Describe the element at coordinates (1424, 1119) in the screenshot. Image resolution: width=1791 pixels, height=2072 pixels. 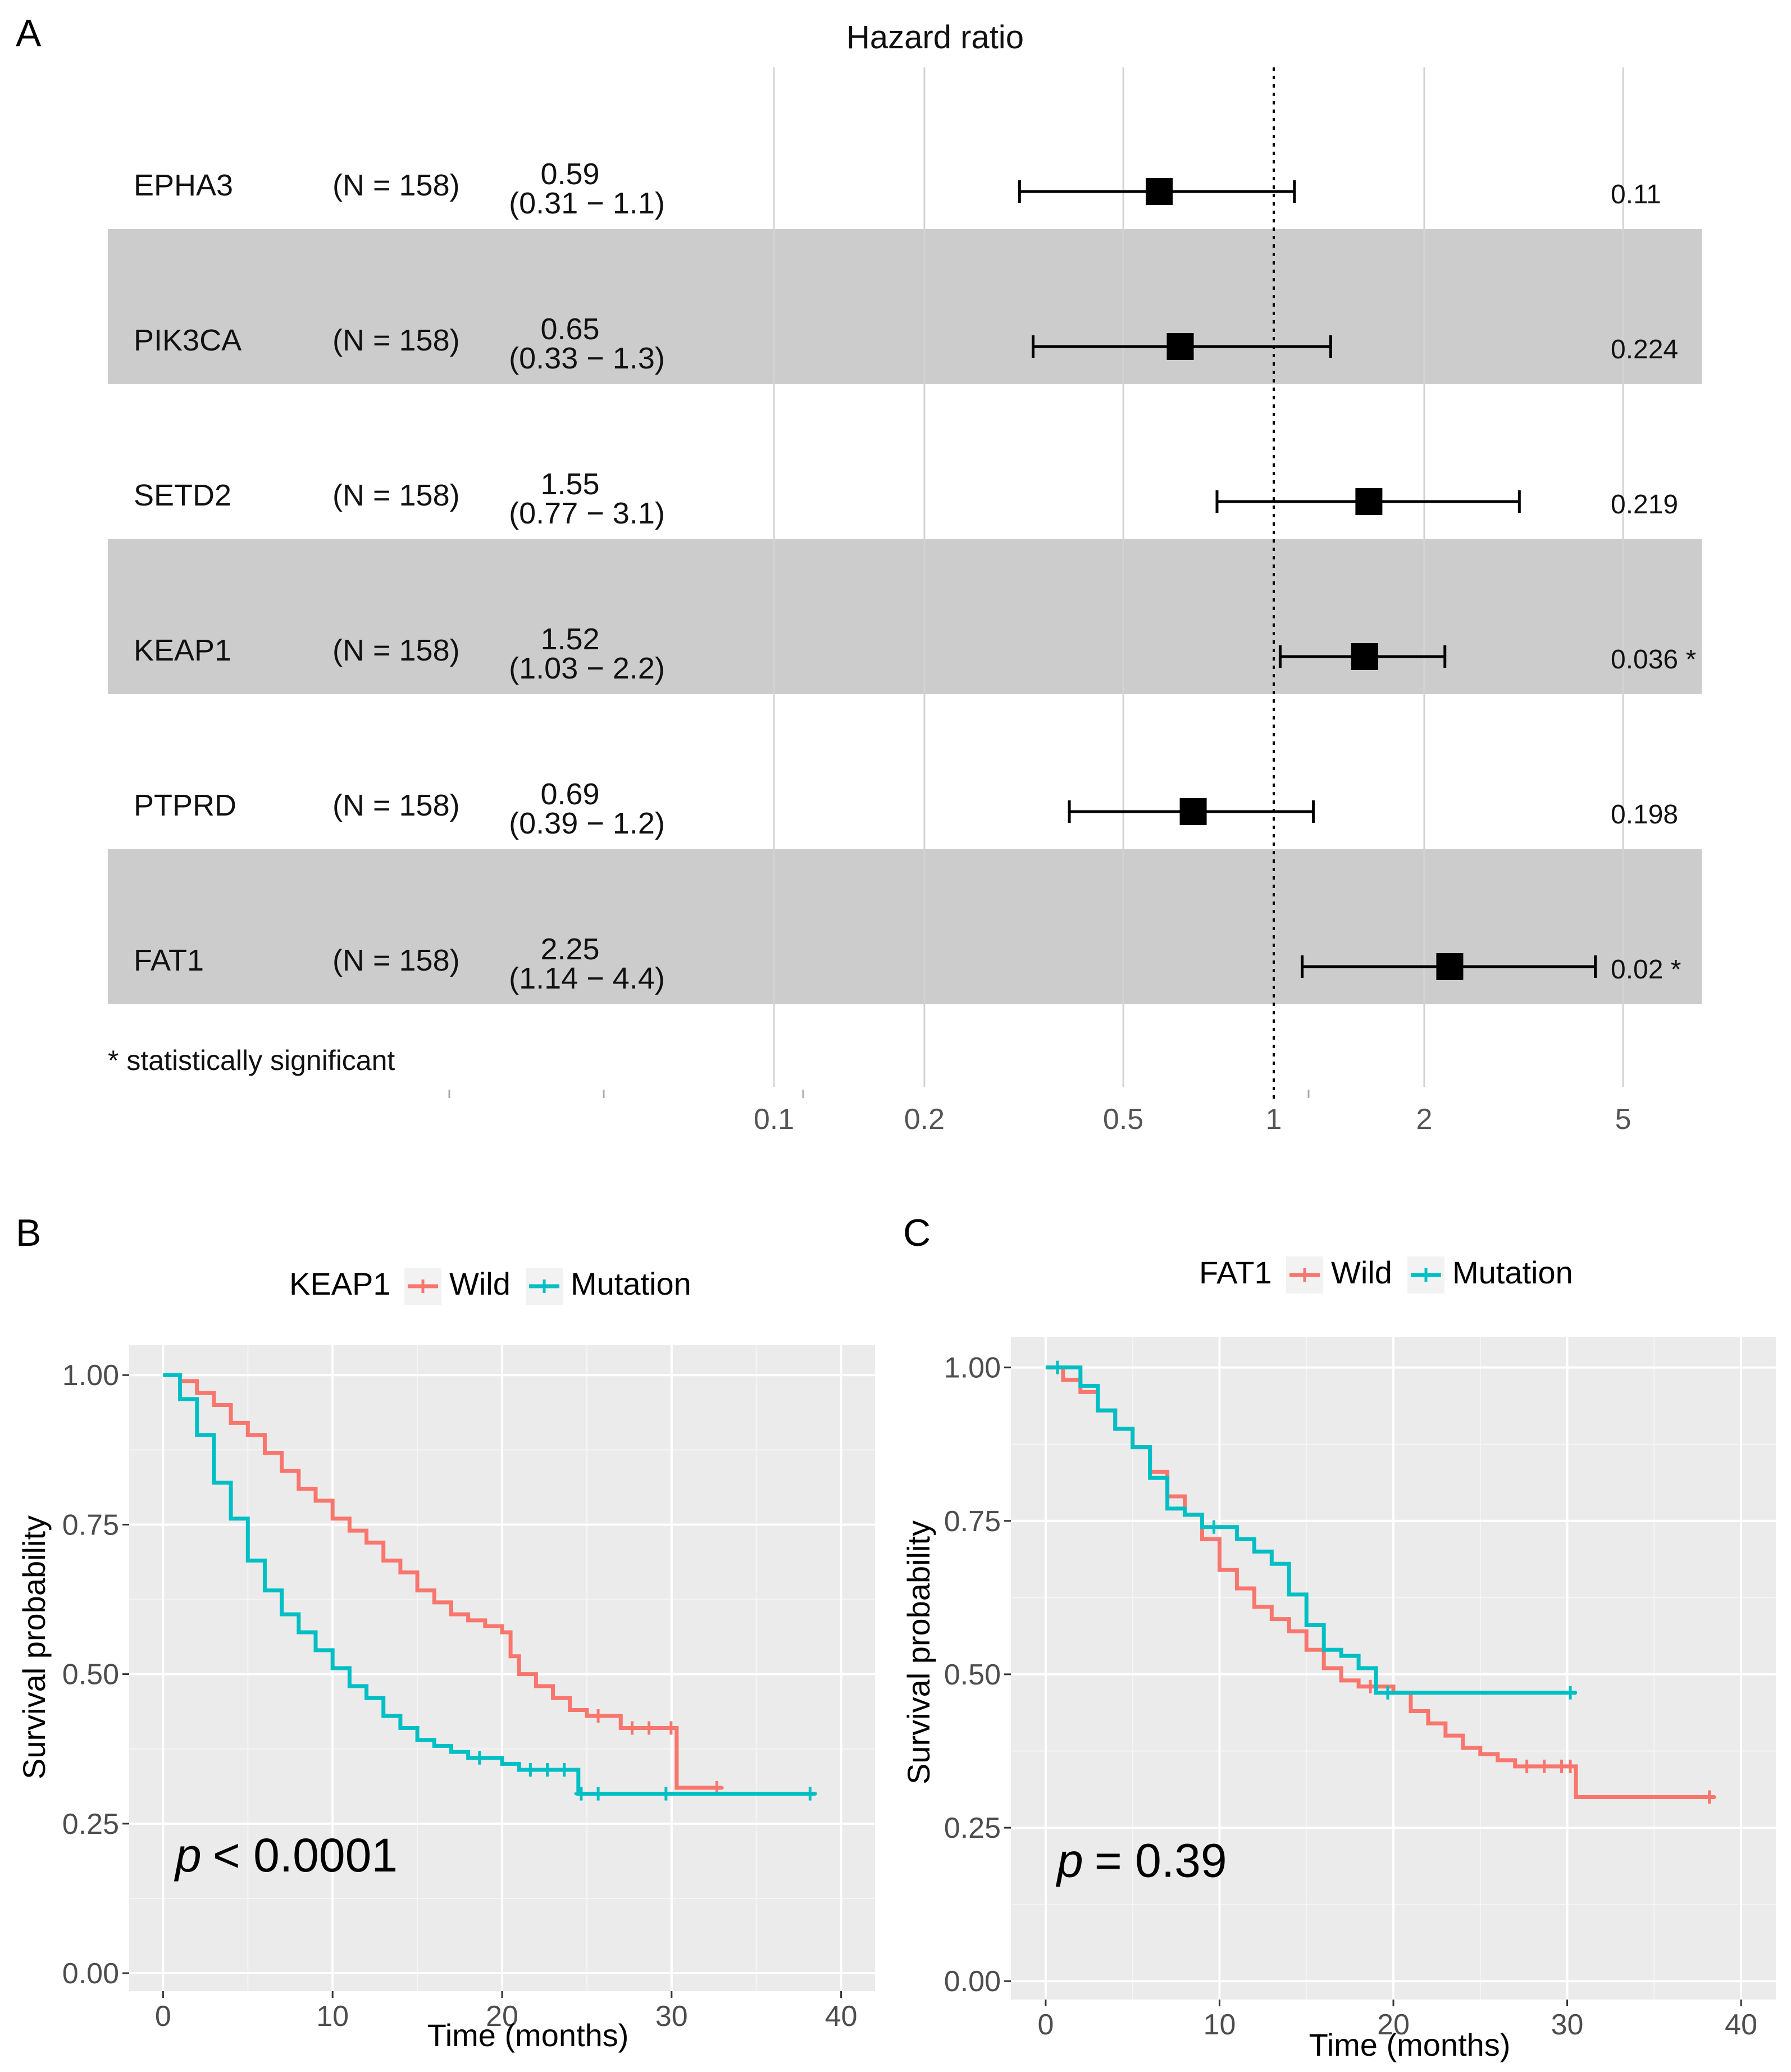
I see `forest-x-tick-label: 2` at that location.